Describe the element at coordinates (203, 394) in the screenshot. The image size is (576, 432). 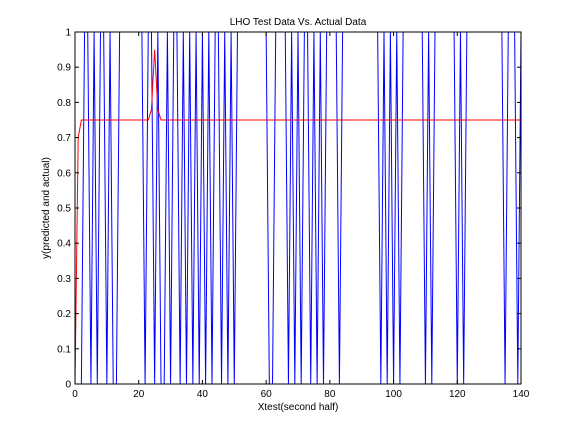
I see `x-tick-label: 40` at that location.